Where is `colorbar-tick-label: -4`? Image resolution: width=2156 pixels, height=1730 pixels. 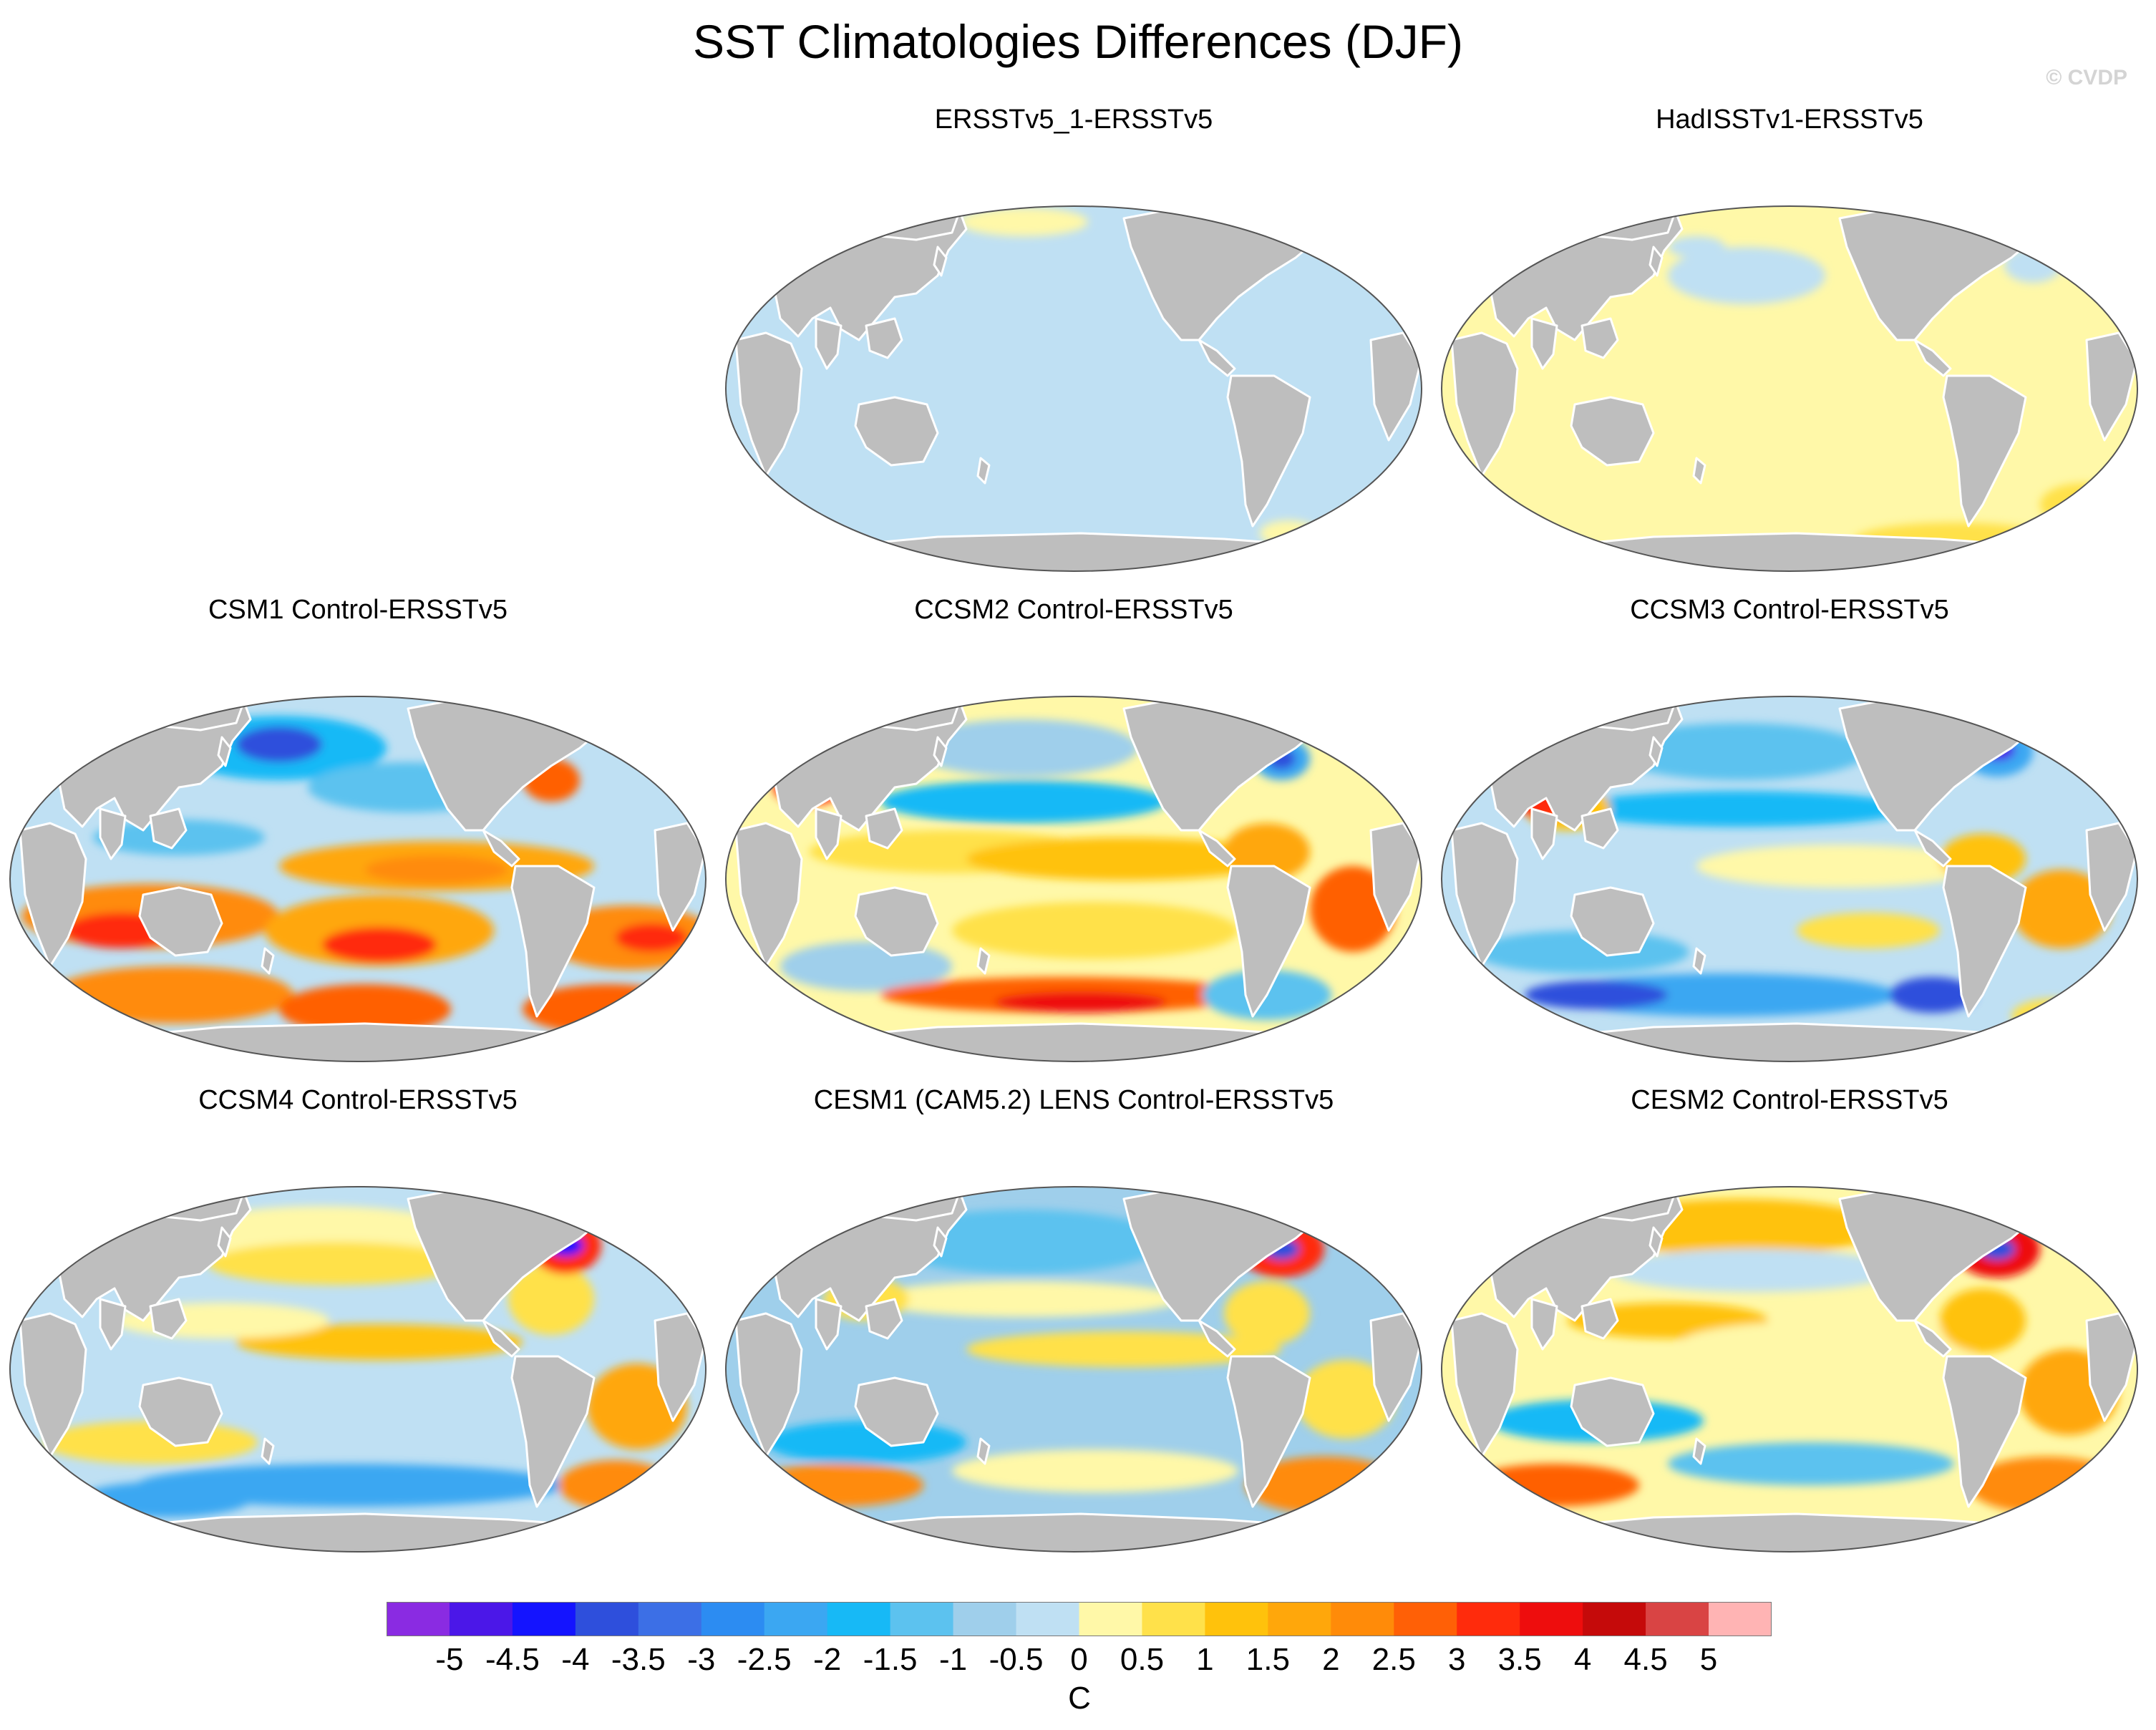
colorbar-tick-label: -4 is located at coordinates (575, 1659).